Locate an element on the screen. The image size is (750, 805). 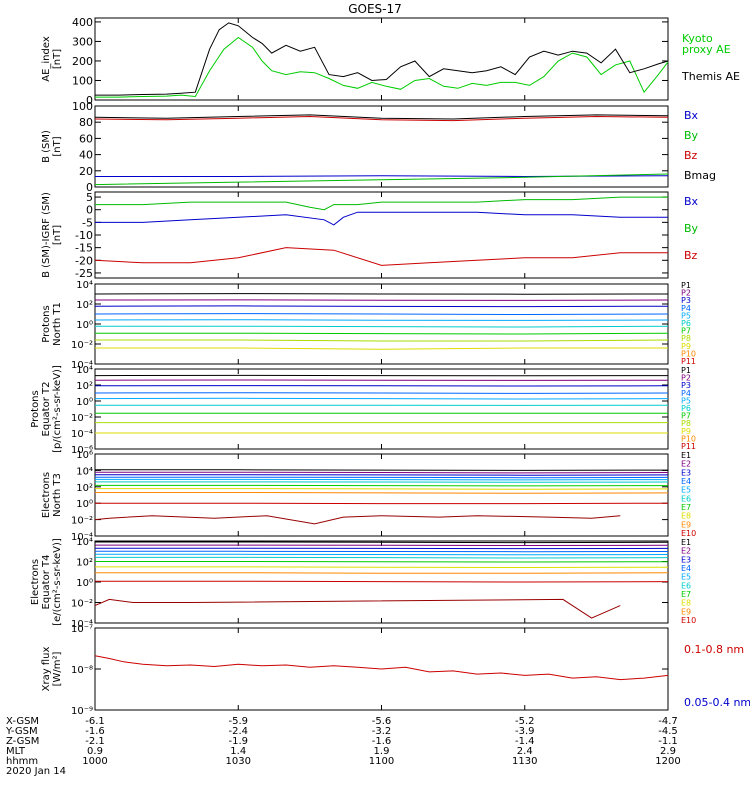
legend-entry: E3 is located at coordinates (686, 472).